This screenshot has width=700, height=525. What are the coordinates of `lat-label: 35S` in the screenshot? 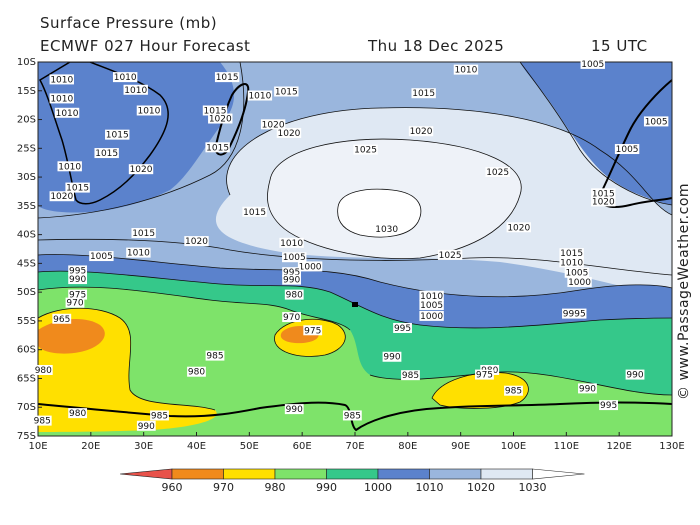 It's located at (26, 206).